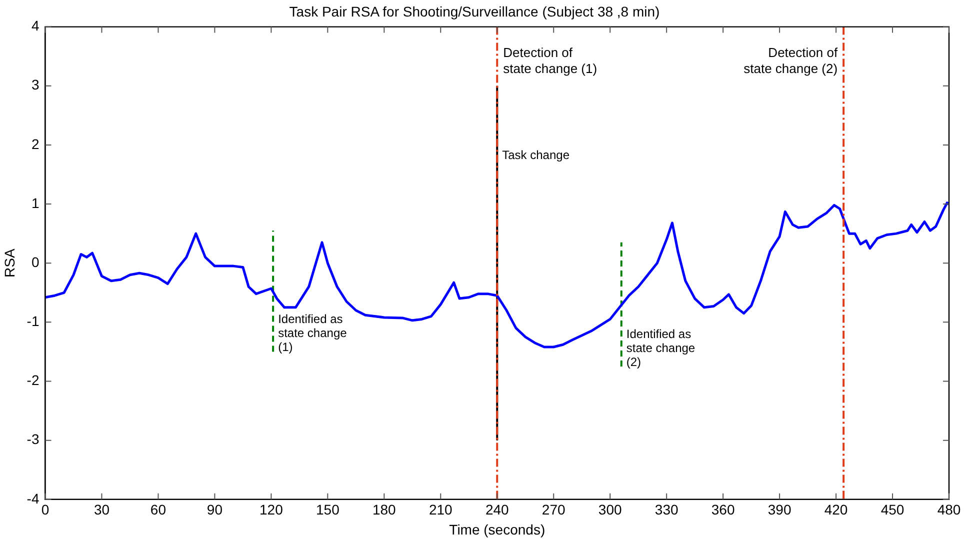 The image size is (967, 539). I want to click on y-tick-label: -3, so click(33, 439).